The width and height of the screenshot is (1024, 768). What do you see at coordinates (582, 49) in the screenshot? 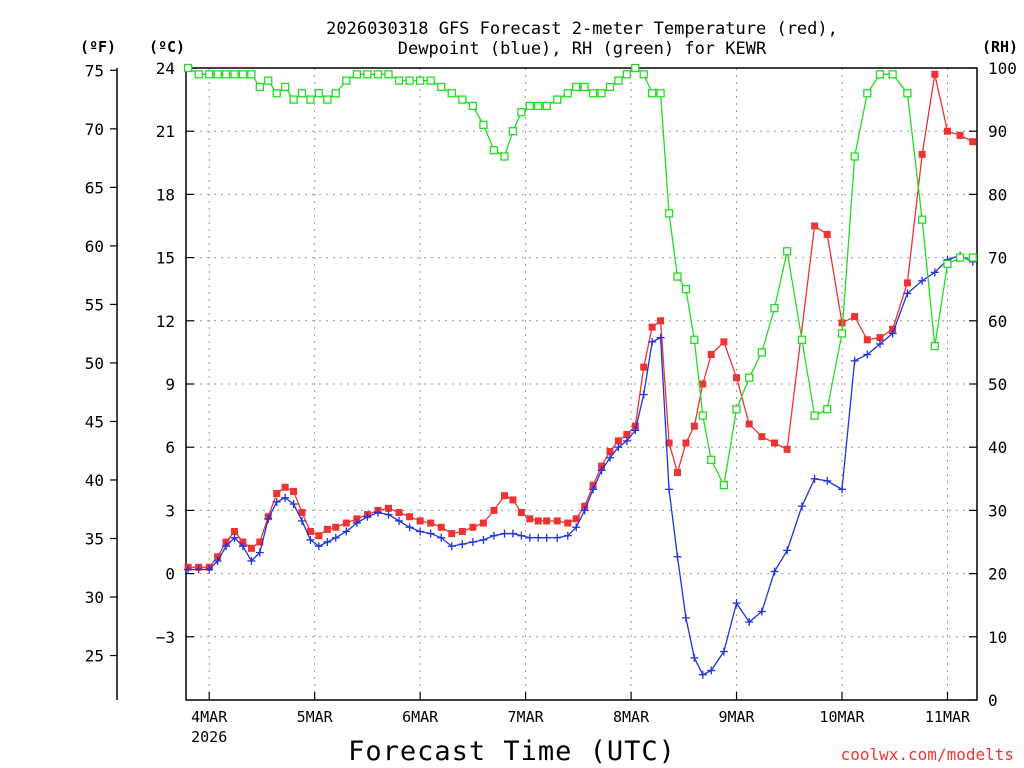
I see `chart-subtitle: Dewpoint (blue), RH (green) for KEWR` at bounding box center [582, 49].